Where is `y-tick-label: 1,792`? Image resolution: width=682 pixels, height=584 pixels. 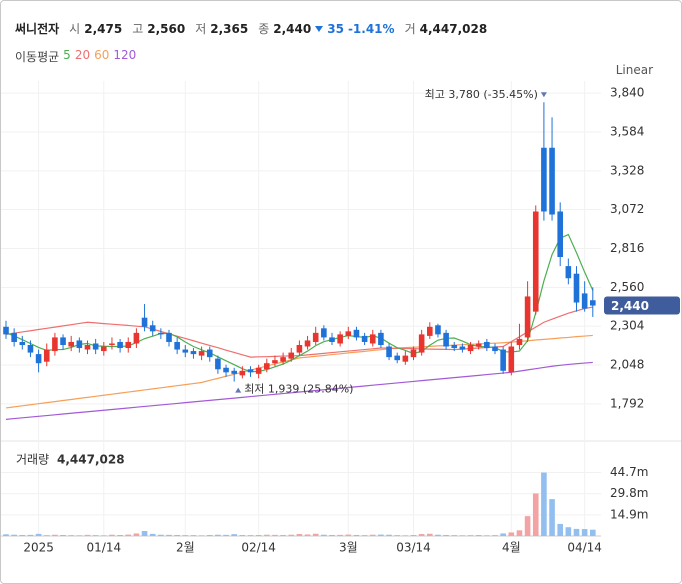
y-tick-label: 1,792 is located at coordinates (627, 403).